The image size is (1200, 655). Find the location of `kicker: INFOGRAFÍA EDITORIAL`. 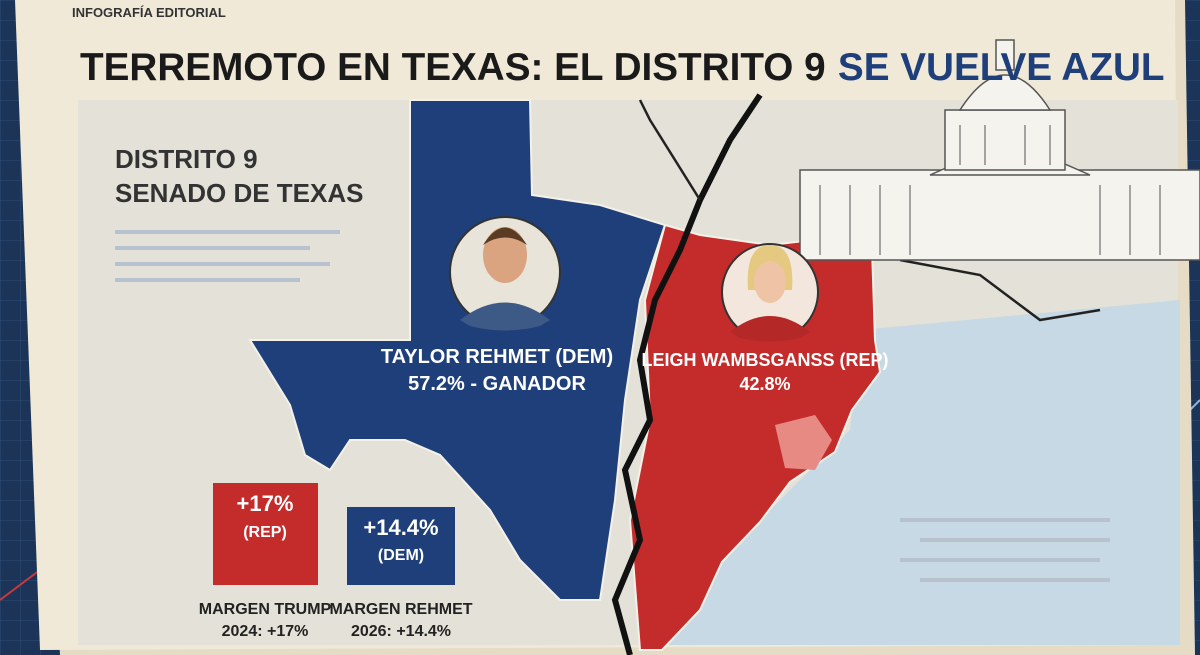

kicker: INFOGRAFÍA EDITORIAL is located at coordinates (149, 12).